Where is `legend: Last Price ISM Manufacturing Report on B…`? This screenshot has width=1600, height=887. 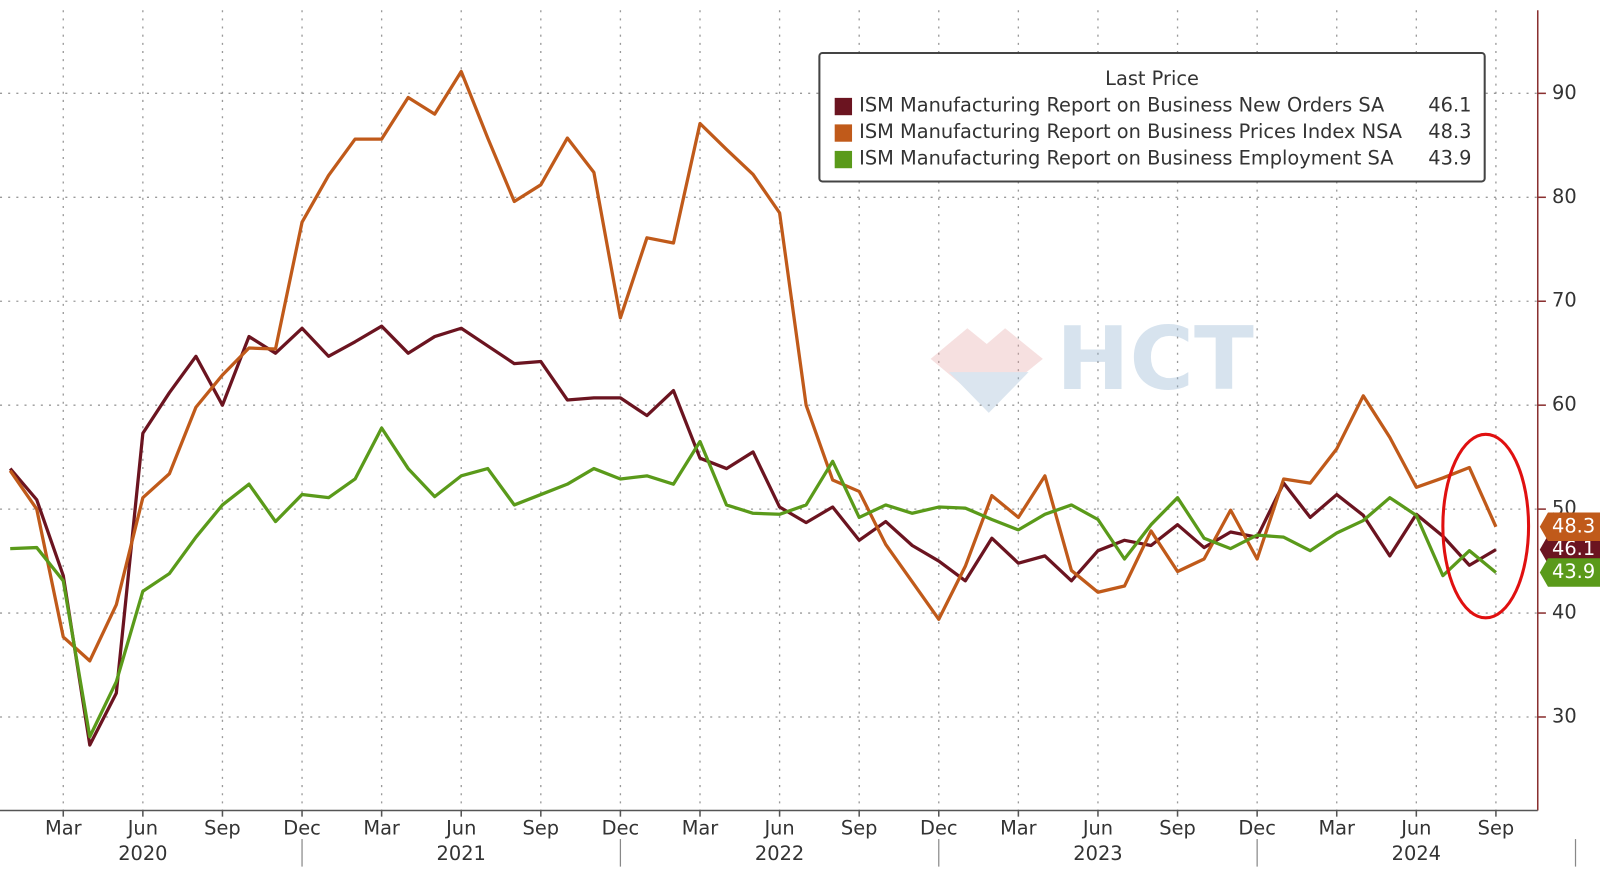
legend: Last Price ISM Manufacturing Report on B… is located at coordinates (1152, 117).